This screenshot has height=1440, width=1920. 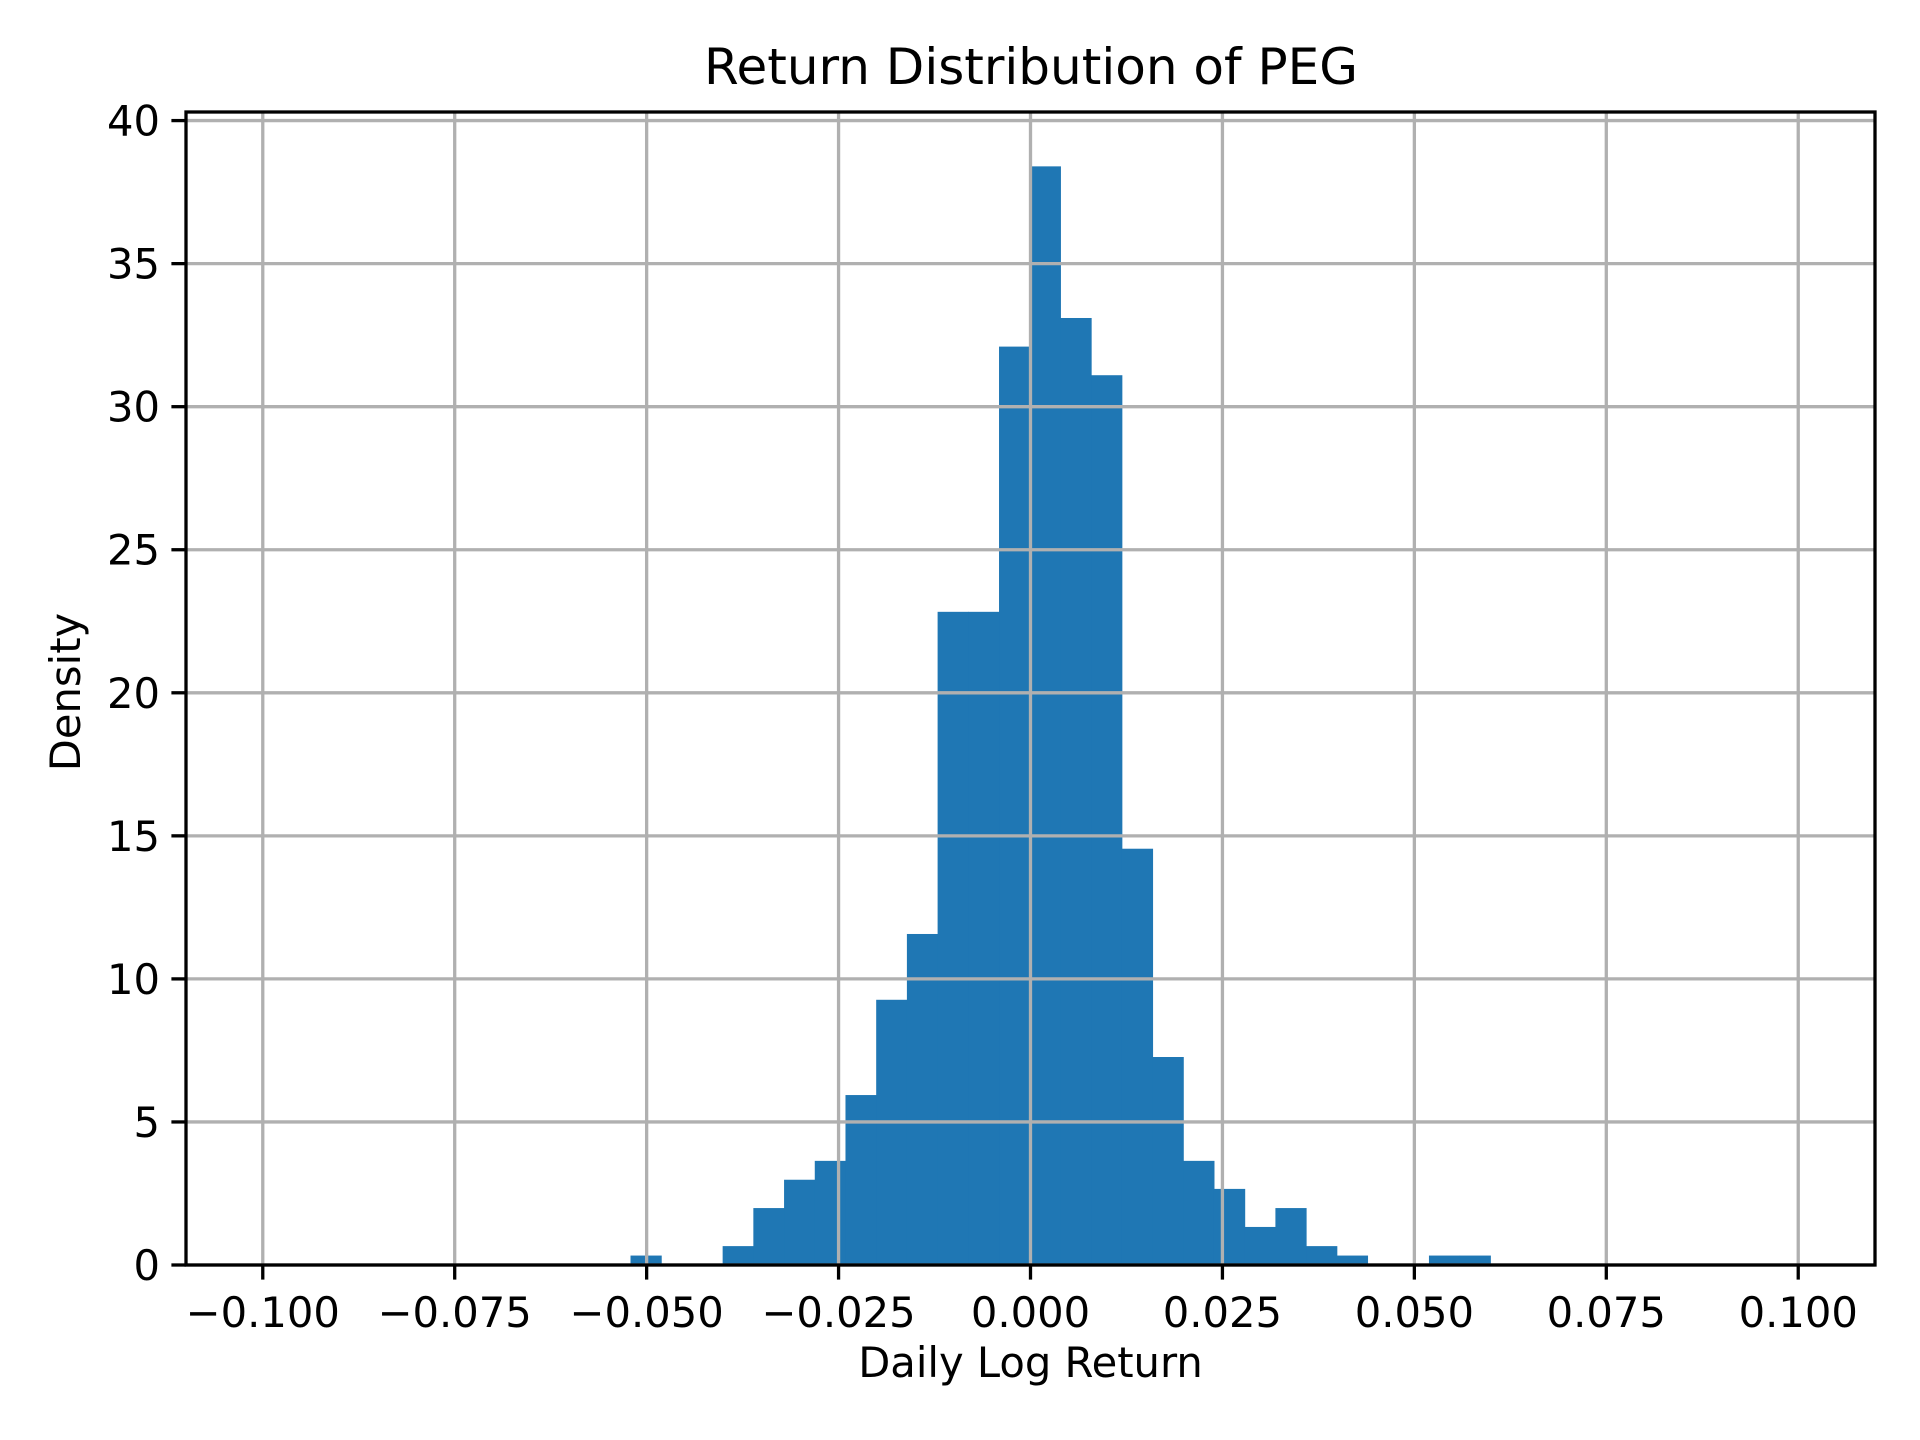 What do you see at coordinates (1030, 1362) in the screenshot?
I see `x-axis-label: Daily Log Return` at bounding box center [1030, 1362].